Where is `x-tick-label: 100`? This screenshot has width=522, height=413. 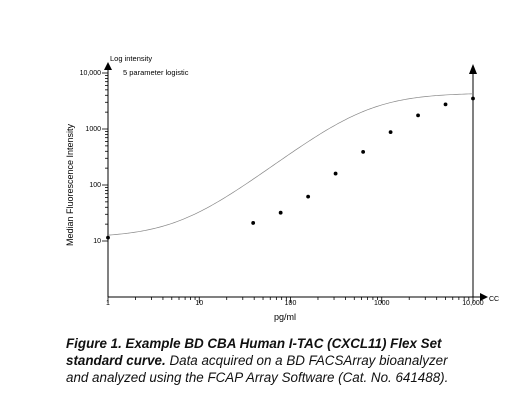
x-tick-label: 100 is located at coordinates (291, 303).